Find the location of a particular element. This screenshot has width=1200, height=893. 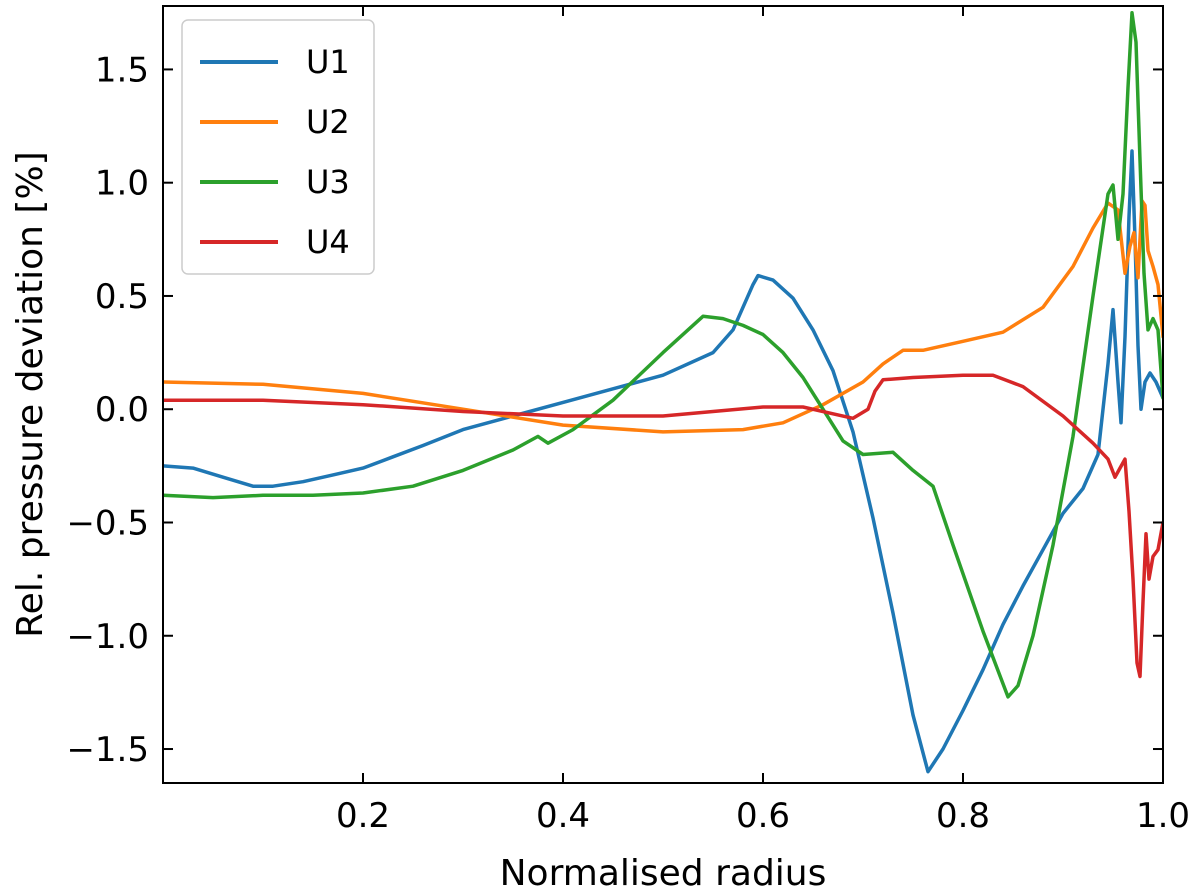

y-tick-label: 0.5 is located at coordinates (122, 297).